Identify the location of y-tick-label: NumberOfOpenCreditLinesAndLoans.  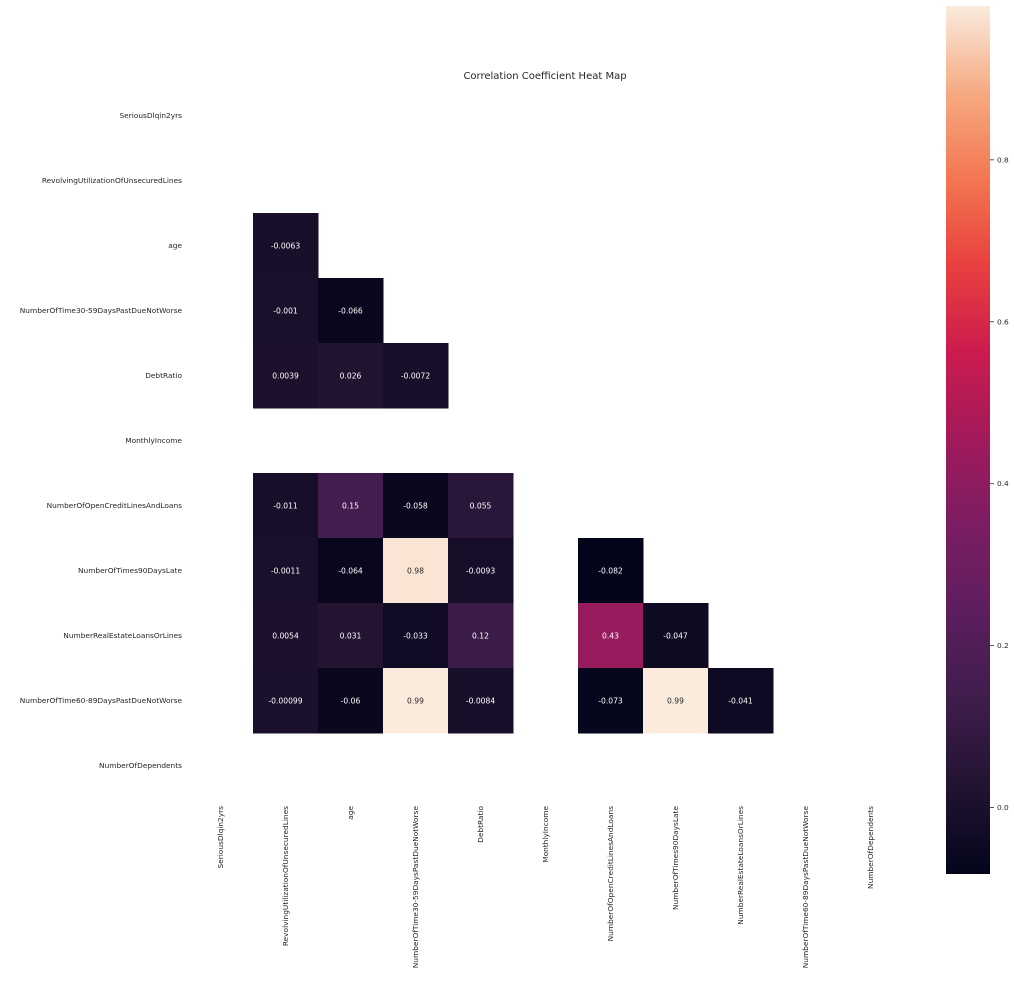
(114, 505).